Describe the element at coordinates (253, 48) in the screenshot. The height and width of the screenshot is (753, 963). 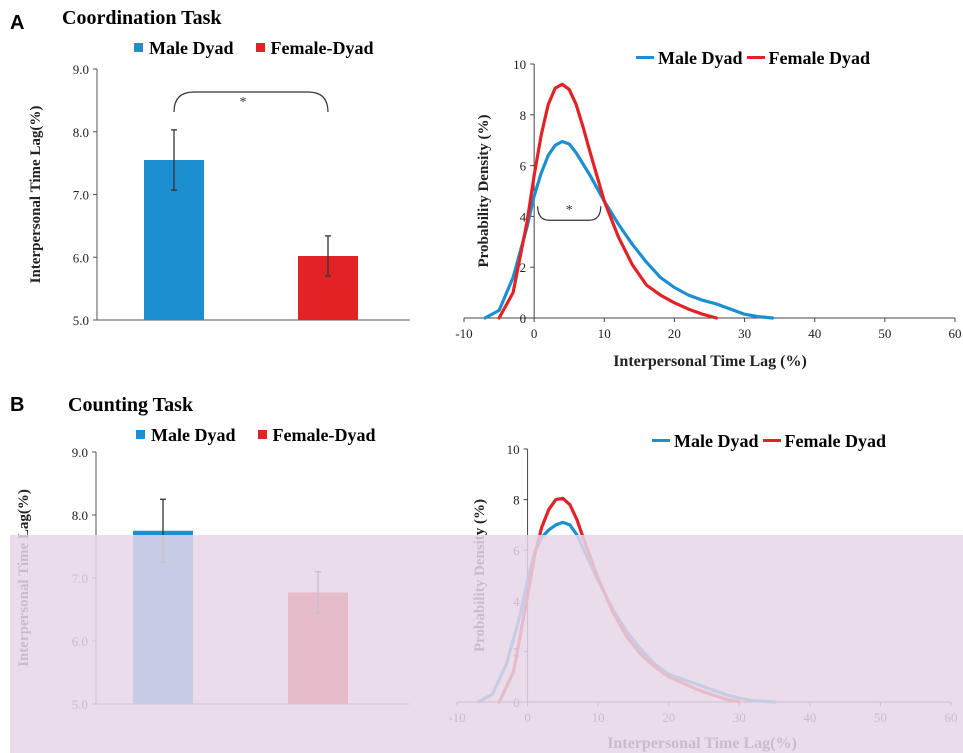
I see `bar-legend-a: Male Dyad Female-Dyad` at that location.